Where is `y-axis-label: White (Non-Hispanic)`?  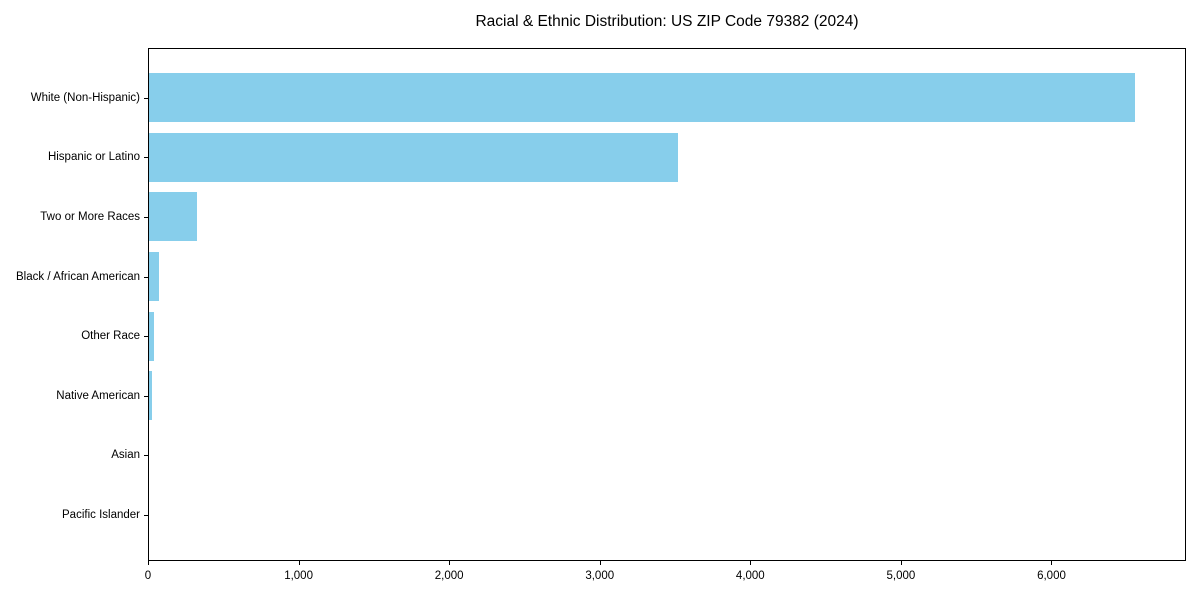 y-axis-label: White (Non-Hispanic) is located at coordinates (85, 97).